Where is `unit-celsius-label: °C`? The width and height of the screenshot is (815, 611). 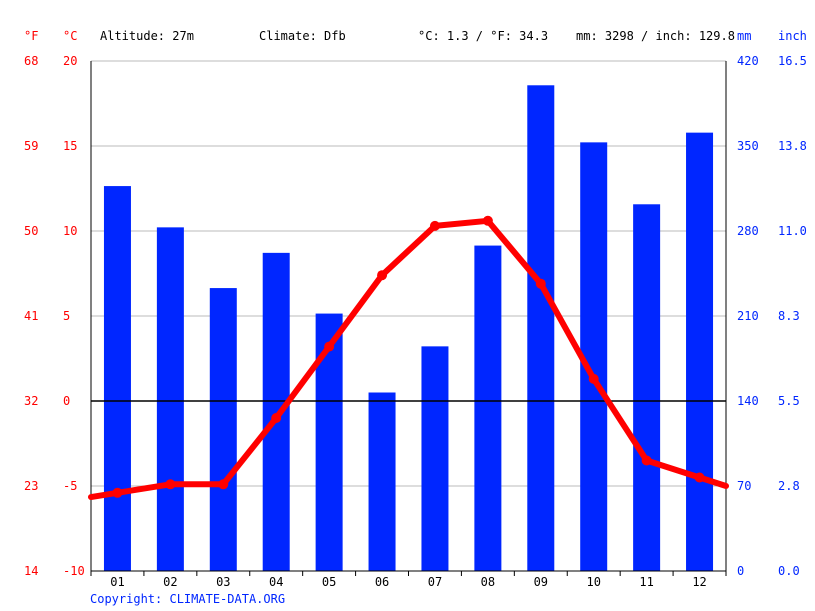 unit-celsius-label: °C is located at coordinates (70, 36).